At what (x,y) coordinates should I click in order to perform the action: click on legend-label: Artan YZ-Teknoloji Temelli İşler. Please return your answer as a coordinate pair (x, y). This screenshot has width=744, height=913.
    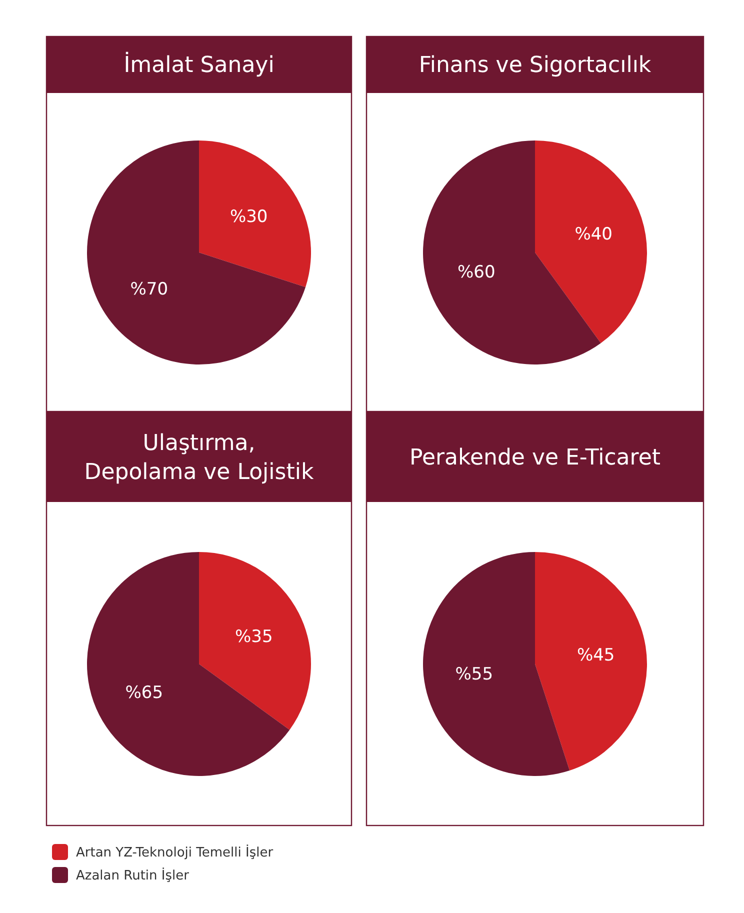
    Looking at the image, I should click on (175, 852).